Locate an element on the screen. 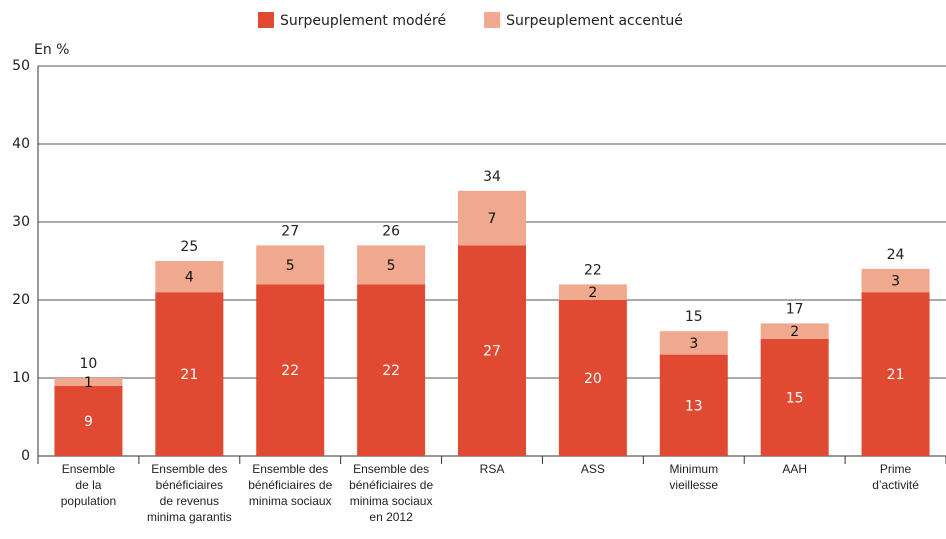 Image resolution: width=946 pixels, height=539 pixels. x-tick-label-line: population is located at coordinates (88, 501).